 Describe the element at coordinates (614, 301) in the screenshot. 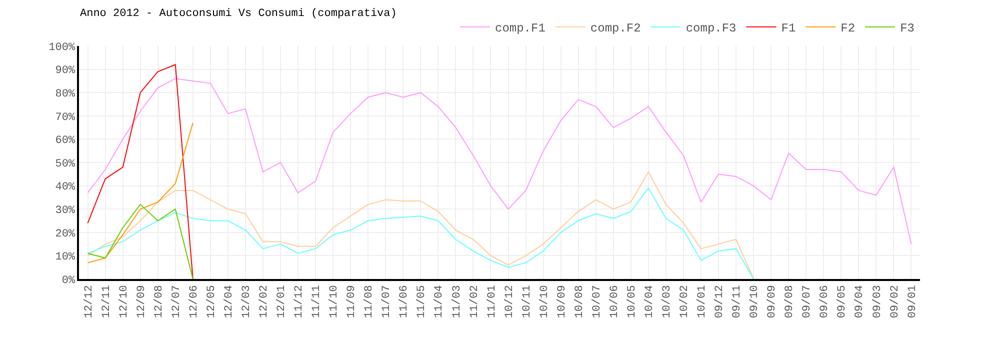

I see `x-tick-label: 10/06` at that location.